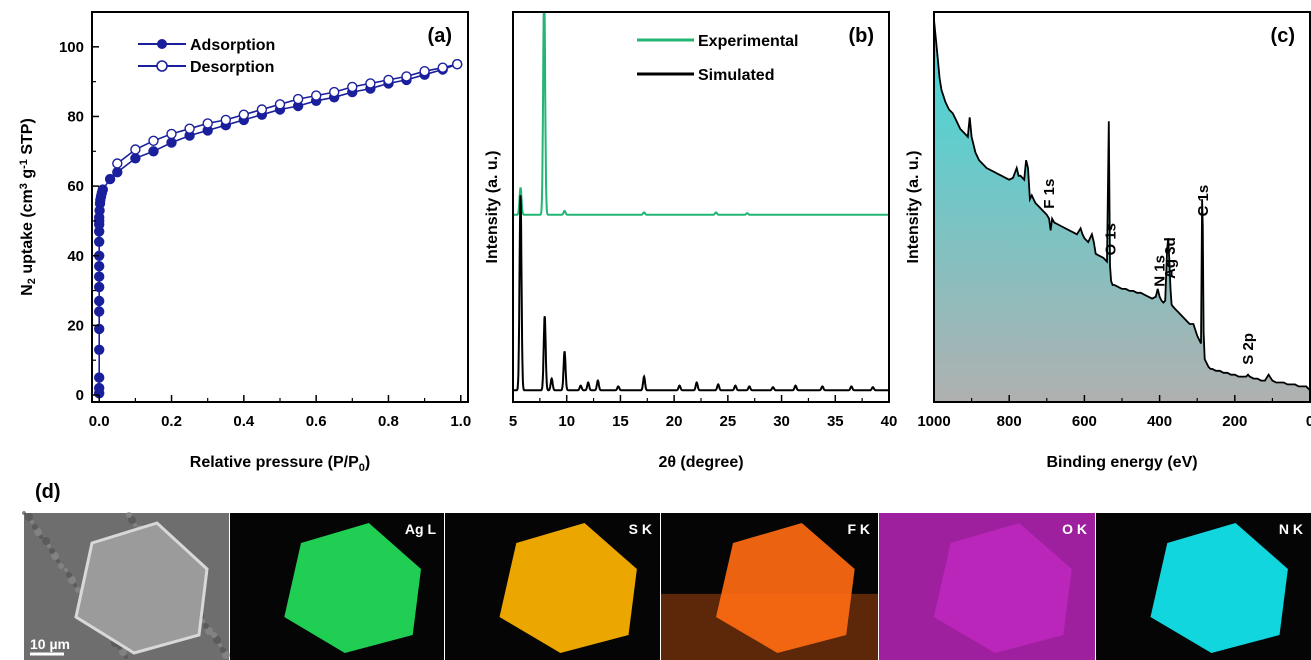 This screenshot has width=1311, height=660. I want to click on x-tick-label: 25, so click(728, 421).